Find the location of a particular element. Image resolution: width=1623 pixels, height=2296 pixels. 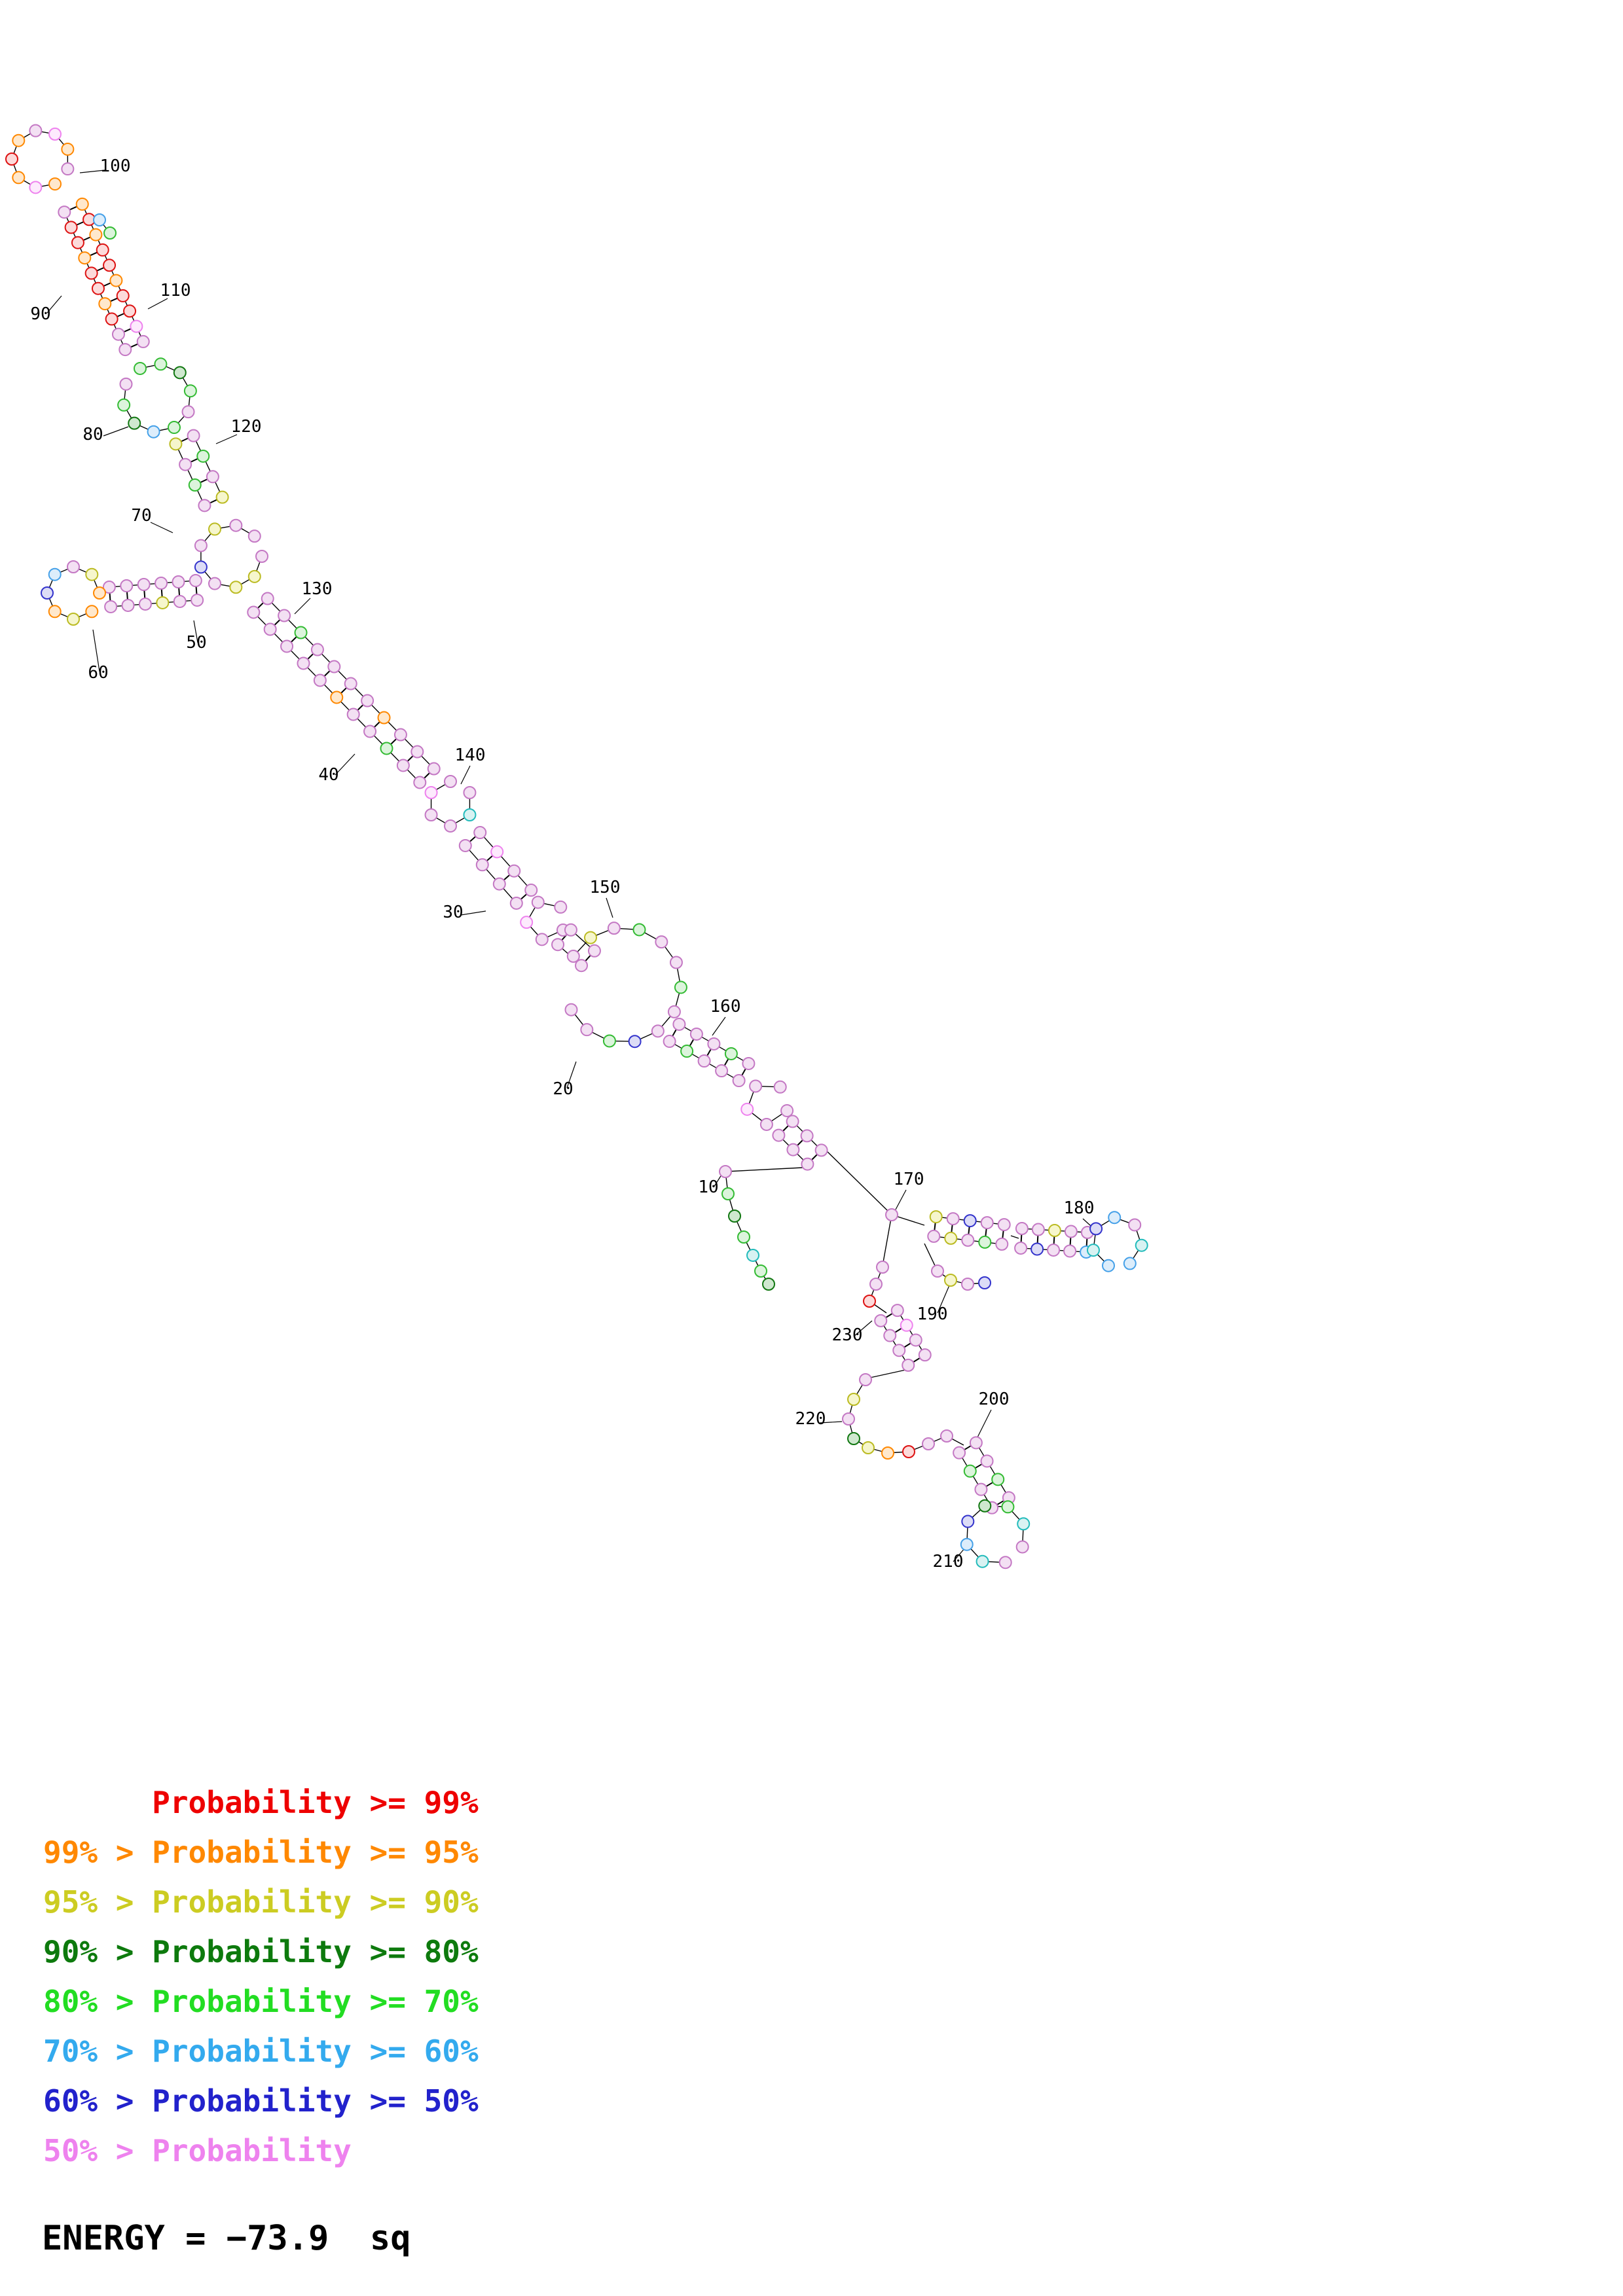

legend-line: 80% > Probability >= 70% is located at coordinates (261, 2001).